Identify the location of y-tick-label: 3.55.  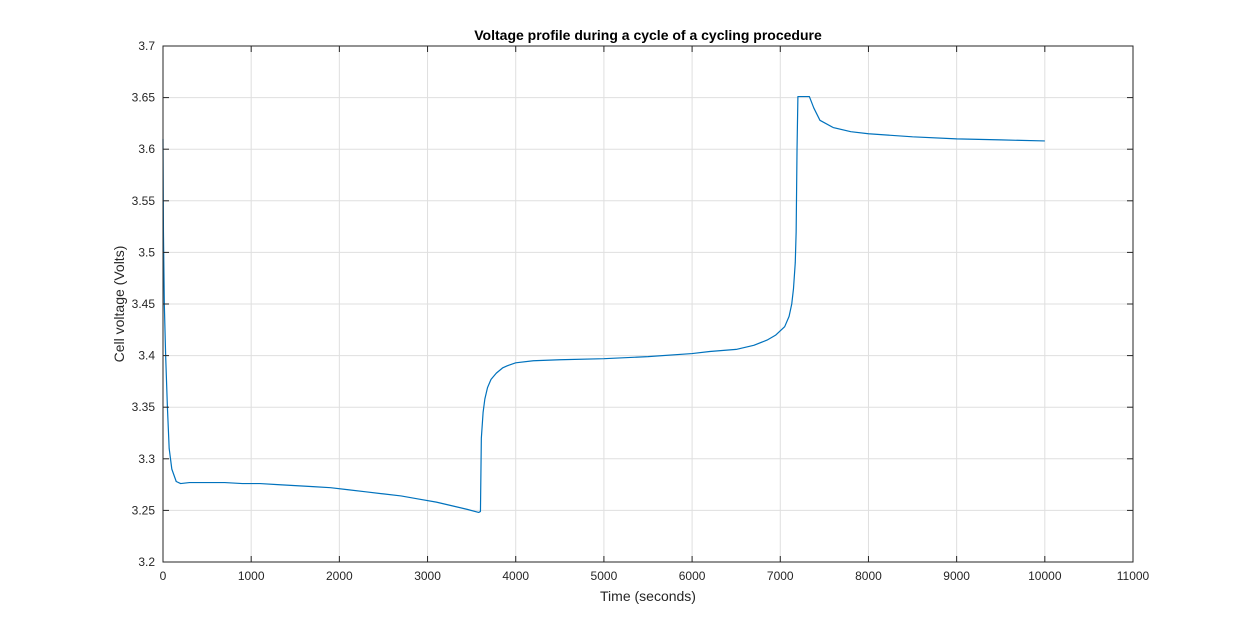
(144, 201).